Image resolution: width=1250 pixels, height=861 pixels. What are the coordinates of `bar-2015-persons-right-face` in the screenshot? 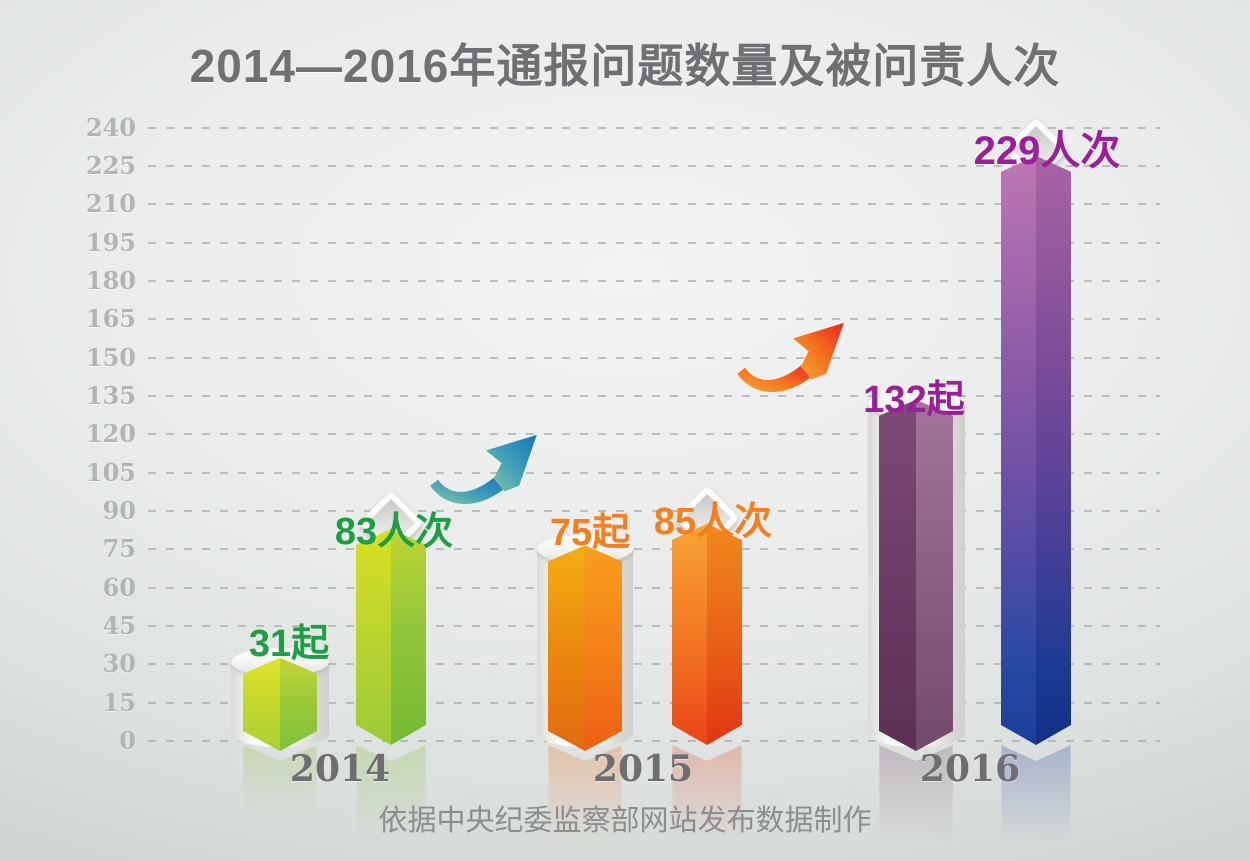 It's located at (724, 634).